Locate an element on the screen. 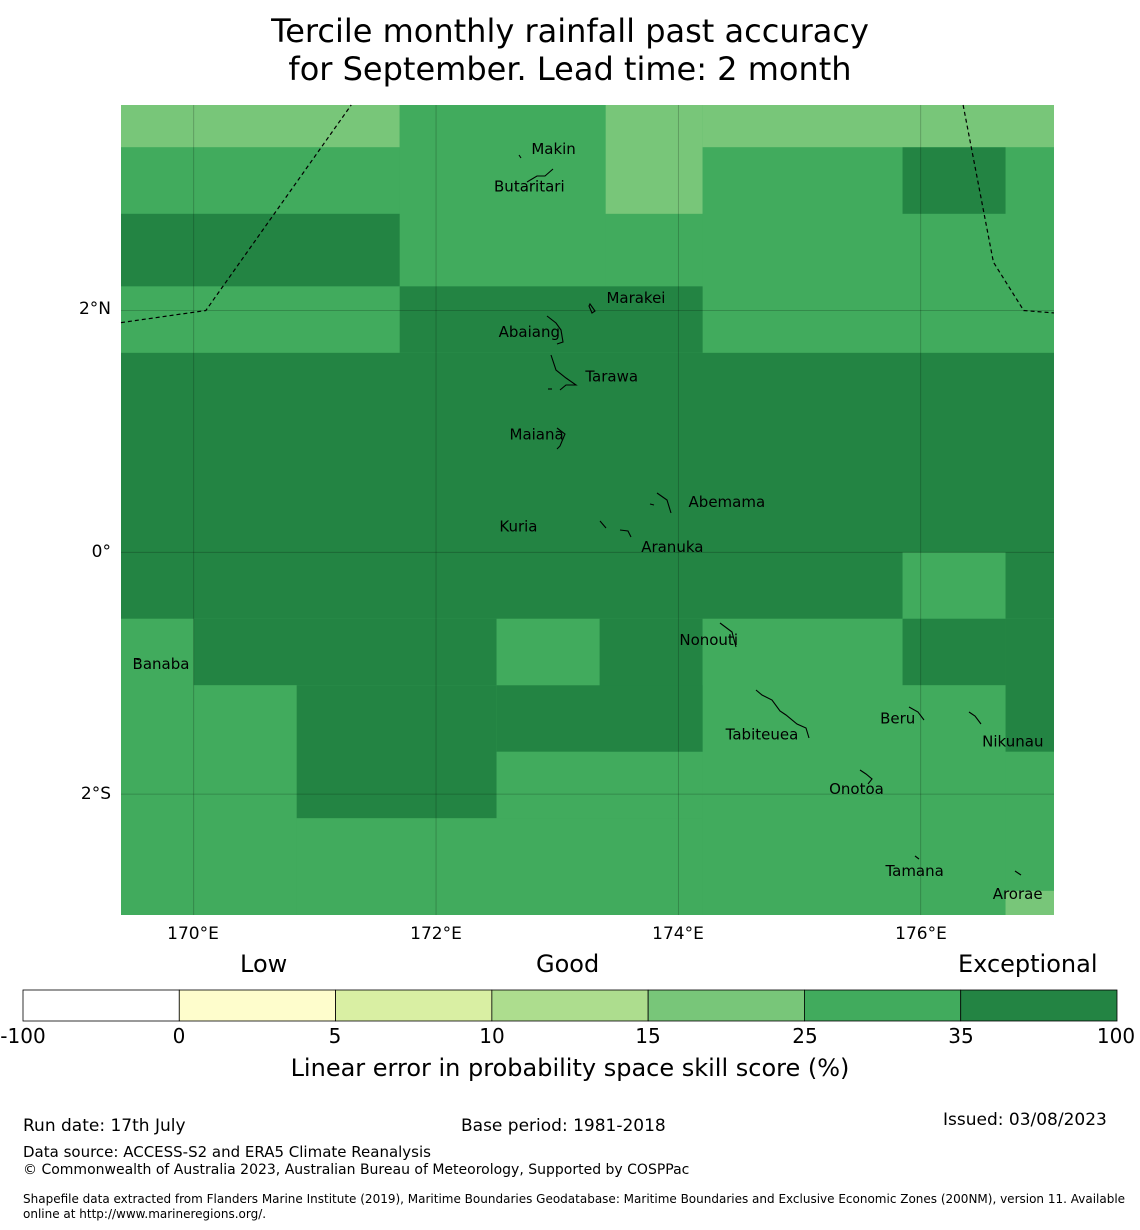  place-label: Nikunau is located at coordinates (1012, 742).